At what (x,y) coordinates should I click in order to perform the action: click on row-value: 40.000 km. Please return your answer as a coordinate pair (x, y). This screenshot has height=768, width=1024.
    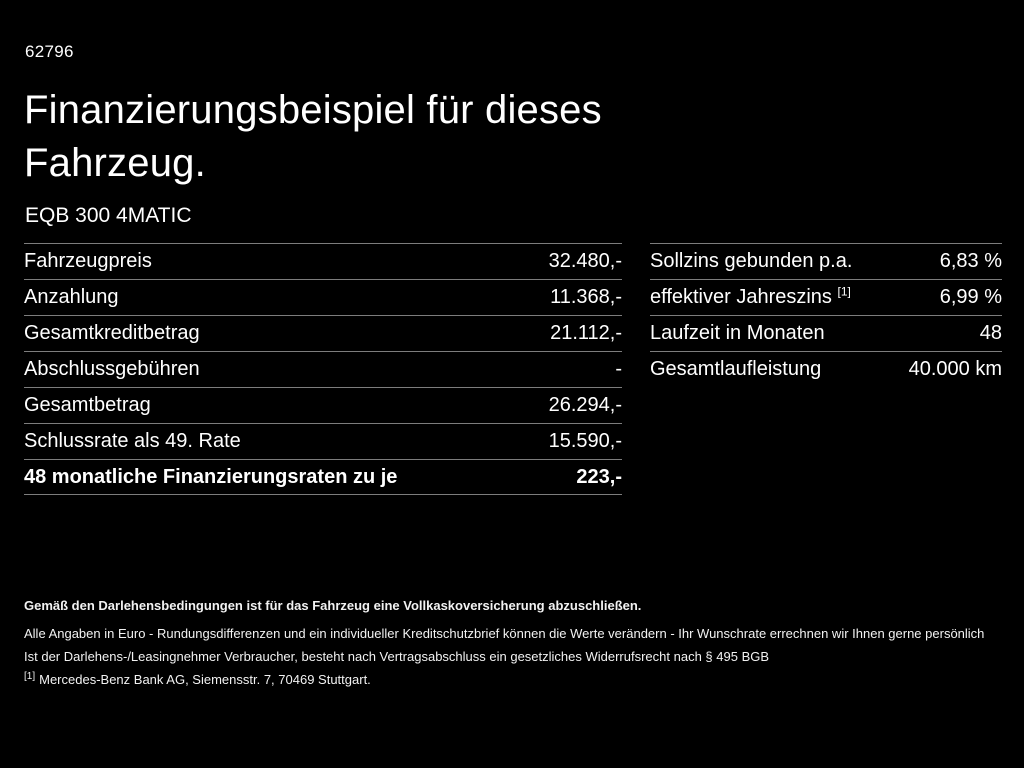
    Looking at the image, I should click on (955, 369).